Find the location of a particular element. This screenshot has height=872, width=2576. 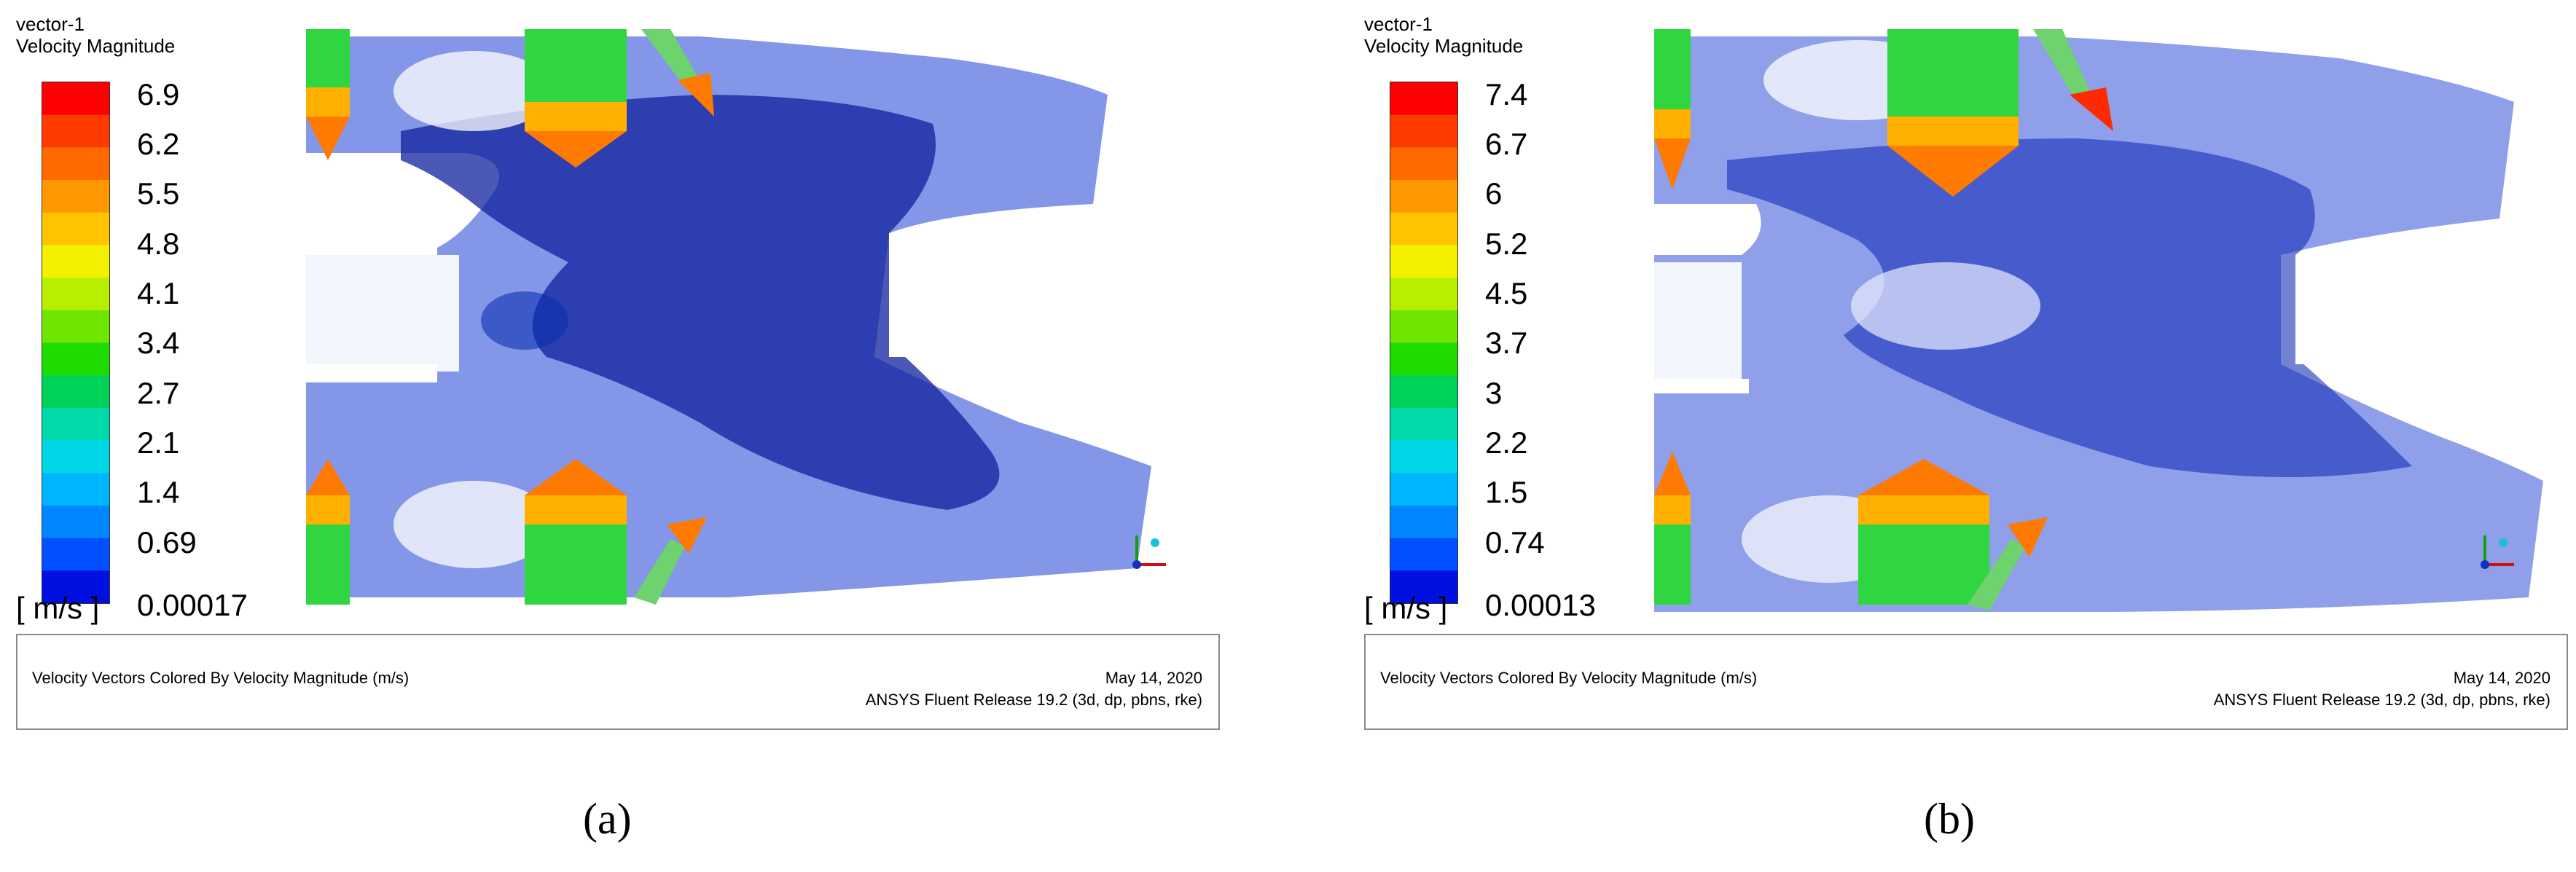

subfigure-label: (b) is located at coordinates (1949, 819).